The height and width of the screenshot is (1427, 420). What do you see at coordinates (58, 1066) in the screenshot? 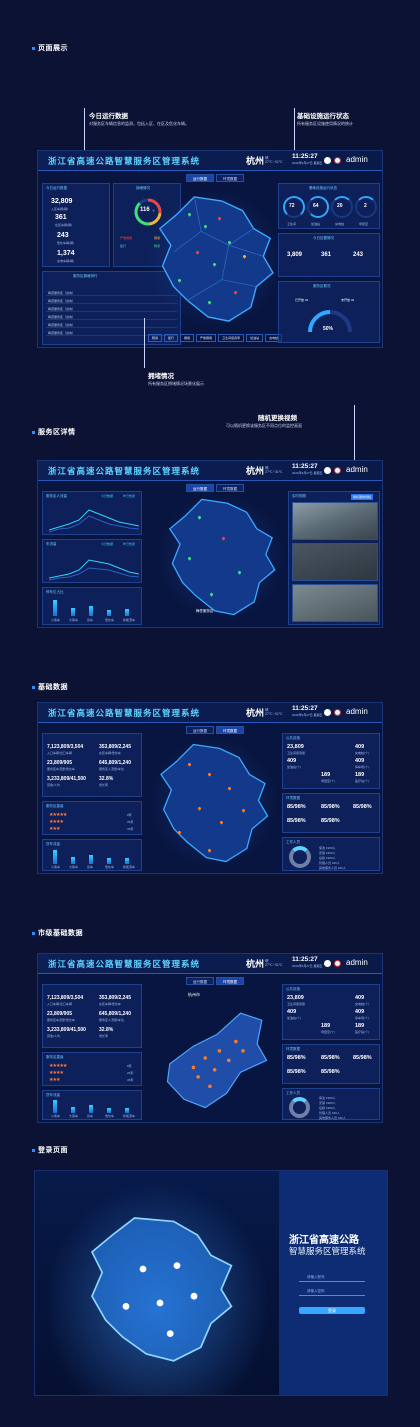
I see `star-icon: ★★★★★` at bounding box center [58, 1066].